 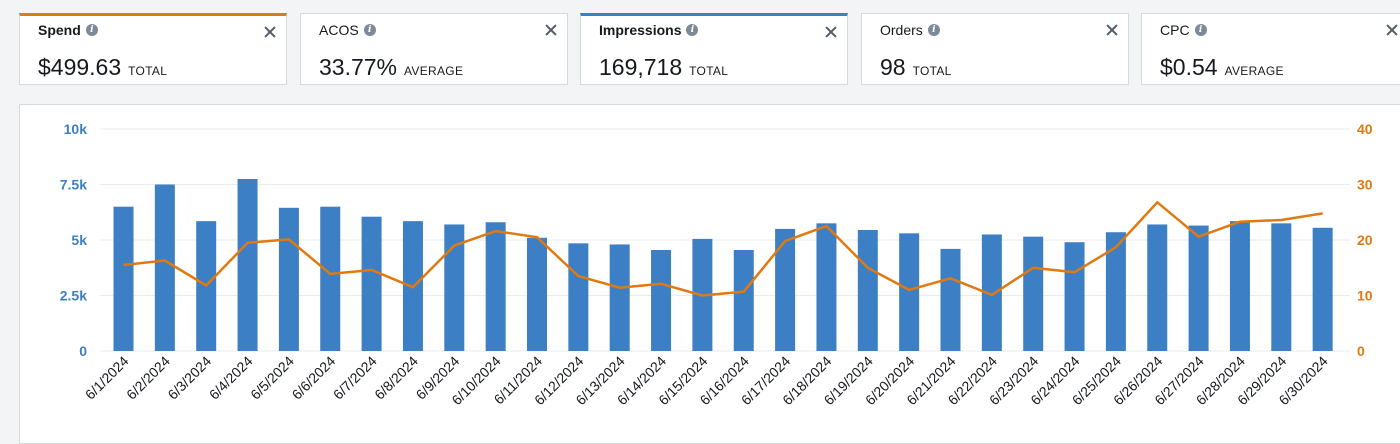 What do you see at coordinates (396, 378) in the screenshot?
I see `x-tick-label: 6/8/2024` at bounding box center [396, 378].